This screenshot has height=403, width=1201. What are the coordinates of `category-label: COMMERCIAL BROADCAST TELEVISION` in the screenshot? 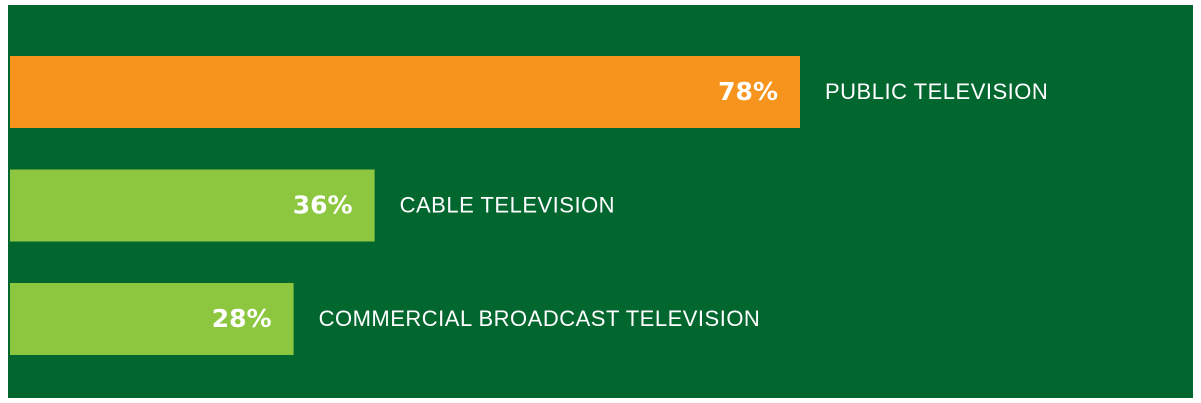 It's located at (540, 318).